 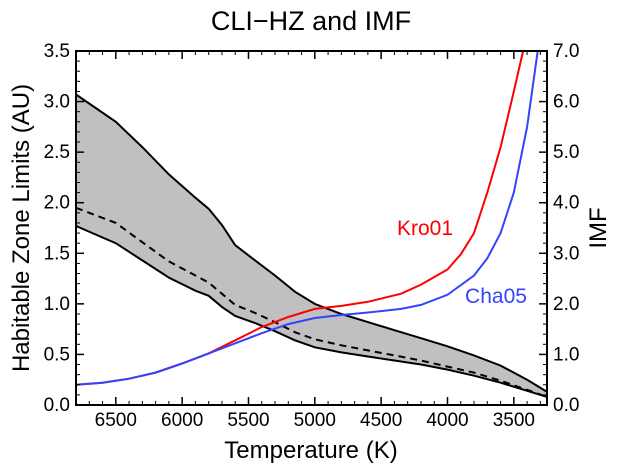 I want to click on y2-axis-title: IMF, so click(x=598, y=227).